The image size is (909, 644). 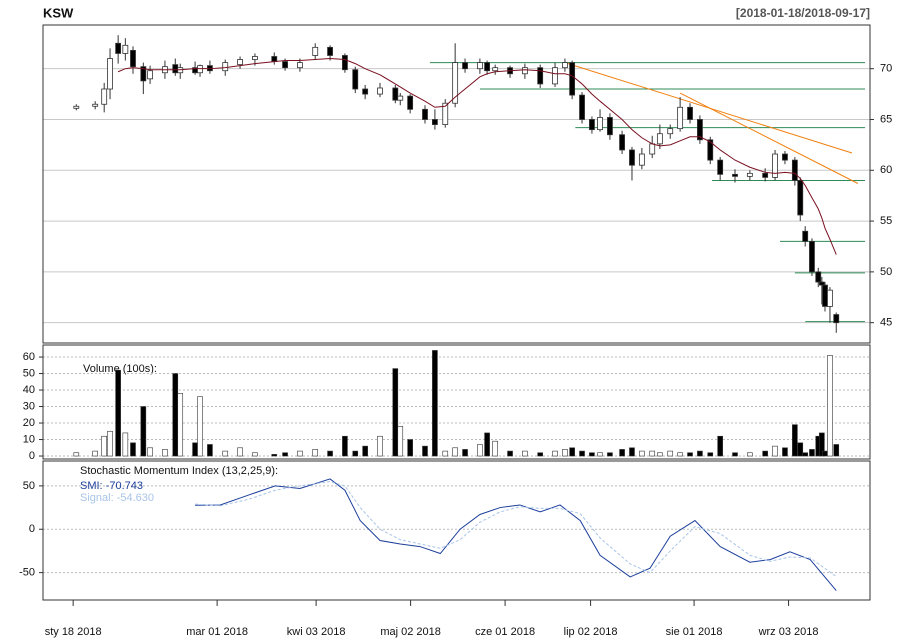 I want to click on legend-entry: SMI: -70.743, so click(x=111, y=486).